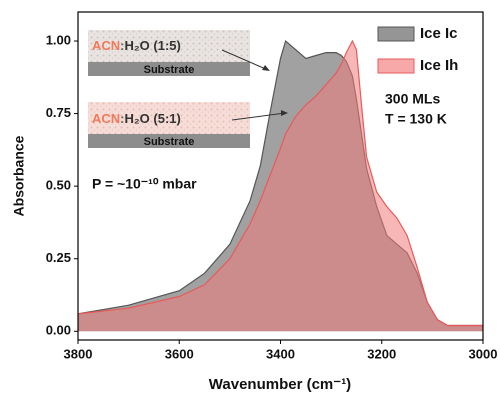  Describe the element at coordinates (19, 175) in the screenshot. I see `y-axis-label: Absorbance` at that location.